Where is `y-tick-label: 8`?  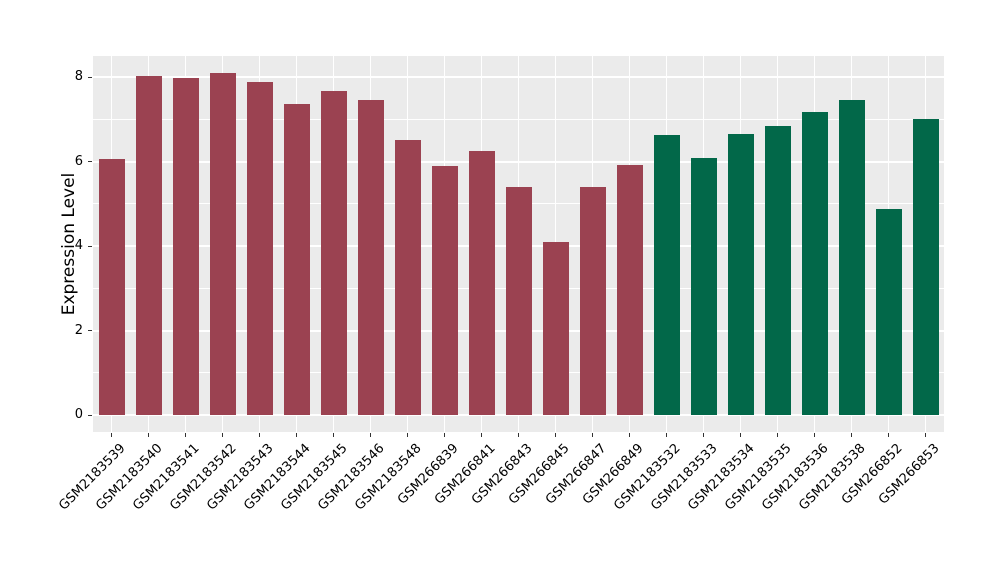
y-tick-label: 8 is located at coordinates (78, 77).